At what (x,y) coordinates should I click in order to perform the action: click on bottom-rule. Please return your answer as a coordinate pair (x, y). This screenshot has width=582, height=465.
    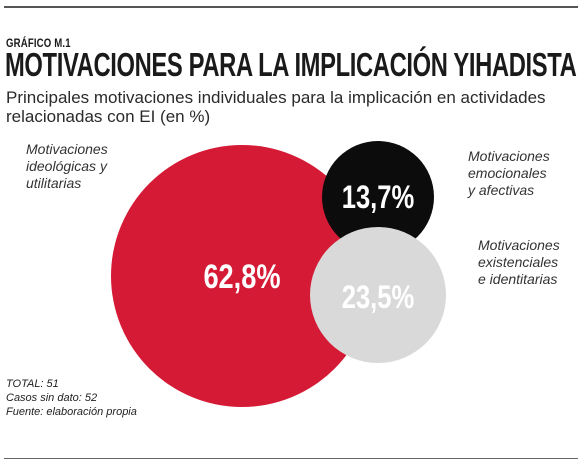
    Looking at the image, I should click on (291, 458).